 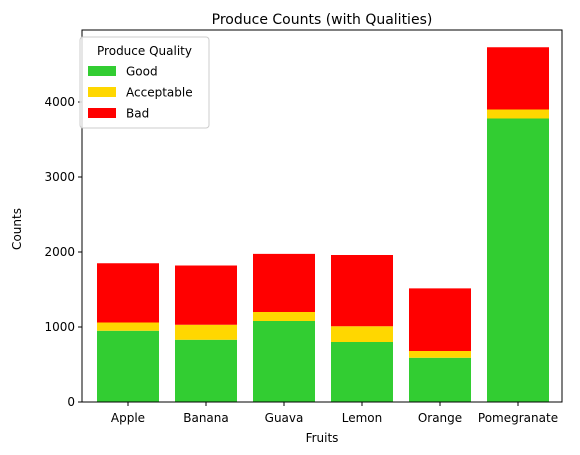 What do you see at coordinates (440, 319) in the screenshot?
I see `bar-orange-bad` at bounding box center [440, 319].